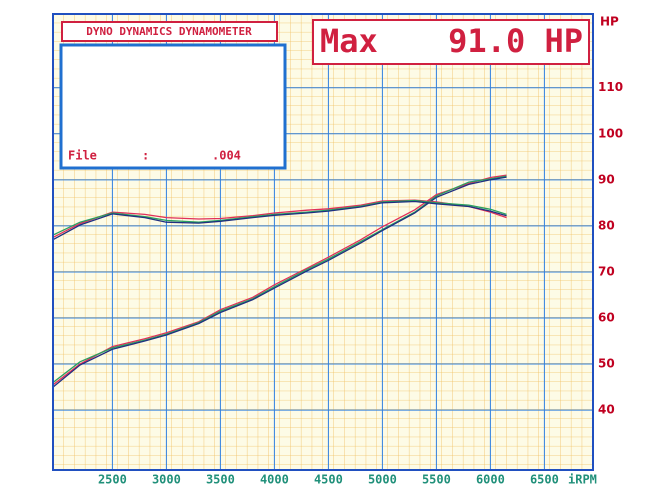 The height and width of the screenshot is (494, 650). I want to click on y-tick-label: 60, so click(606, 318).